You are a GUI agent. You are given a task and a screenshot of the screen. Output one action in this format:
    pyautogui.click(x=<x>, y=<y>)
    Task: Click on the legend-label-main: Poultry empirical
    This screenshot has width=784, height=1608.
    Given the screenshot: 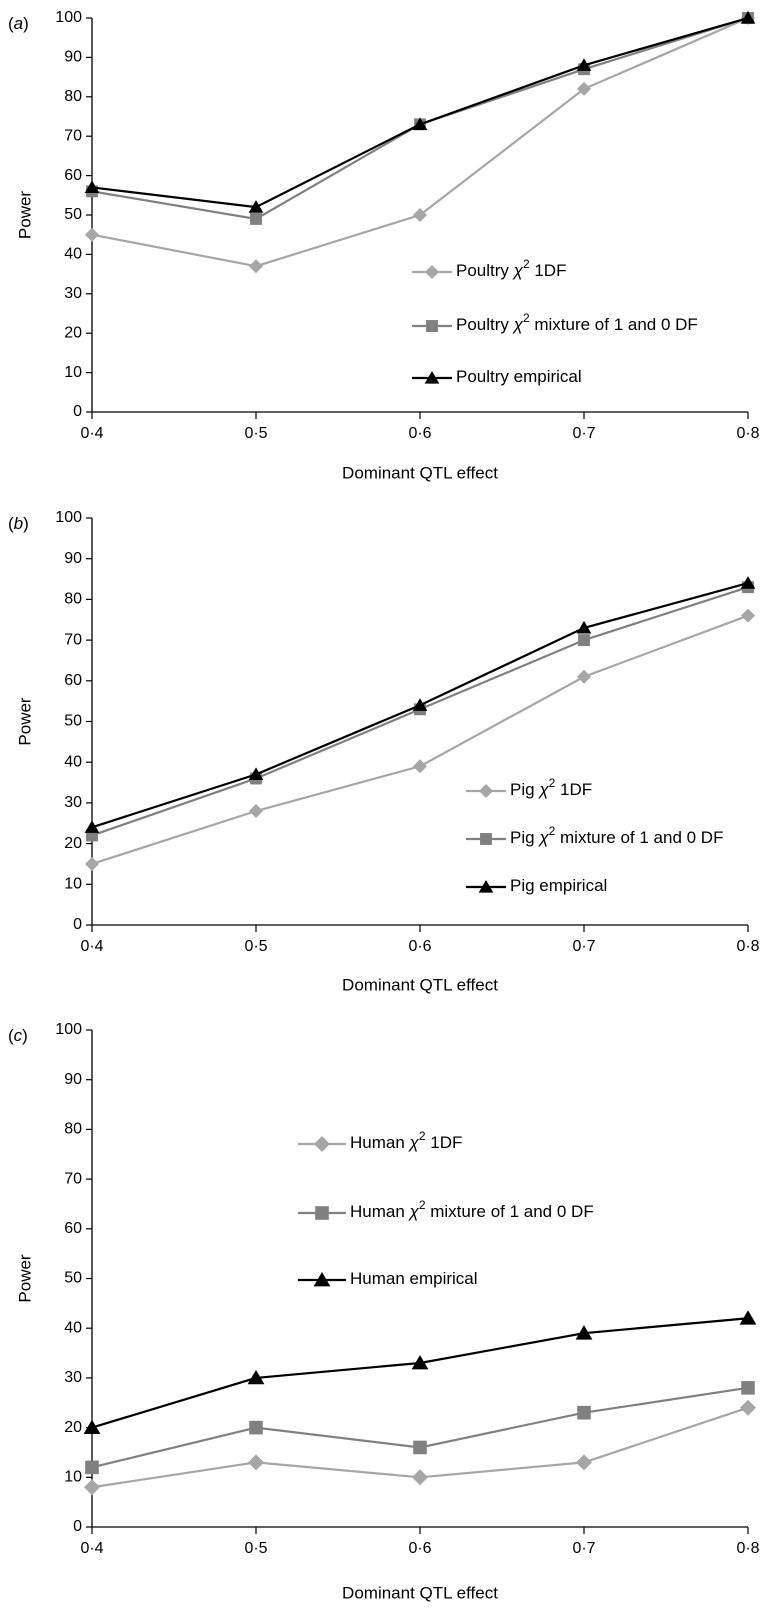 What is the action you would take?
    pyautogui.click(x=519, y=376)
    